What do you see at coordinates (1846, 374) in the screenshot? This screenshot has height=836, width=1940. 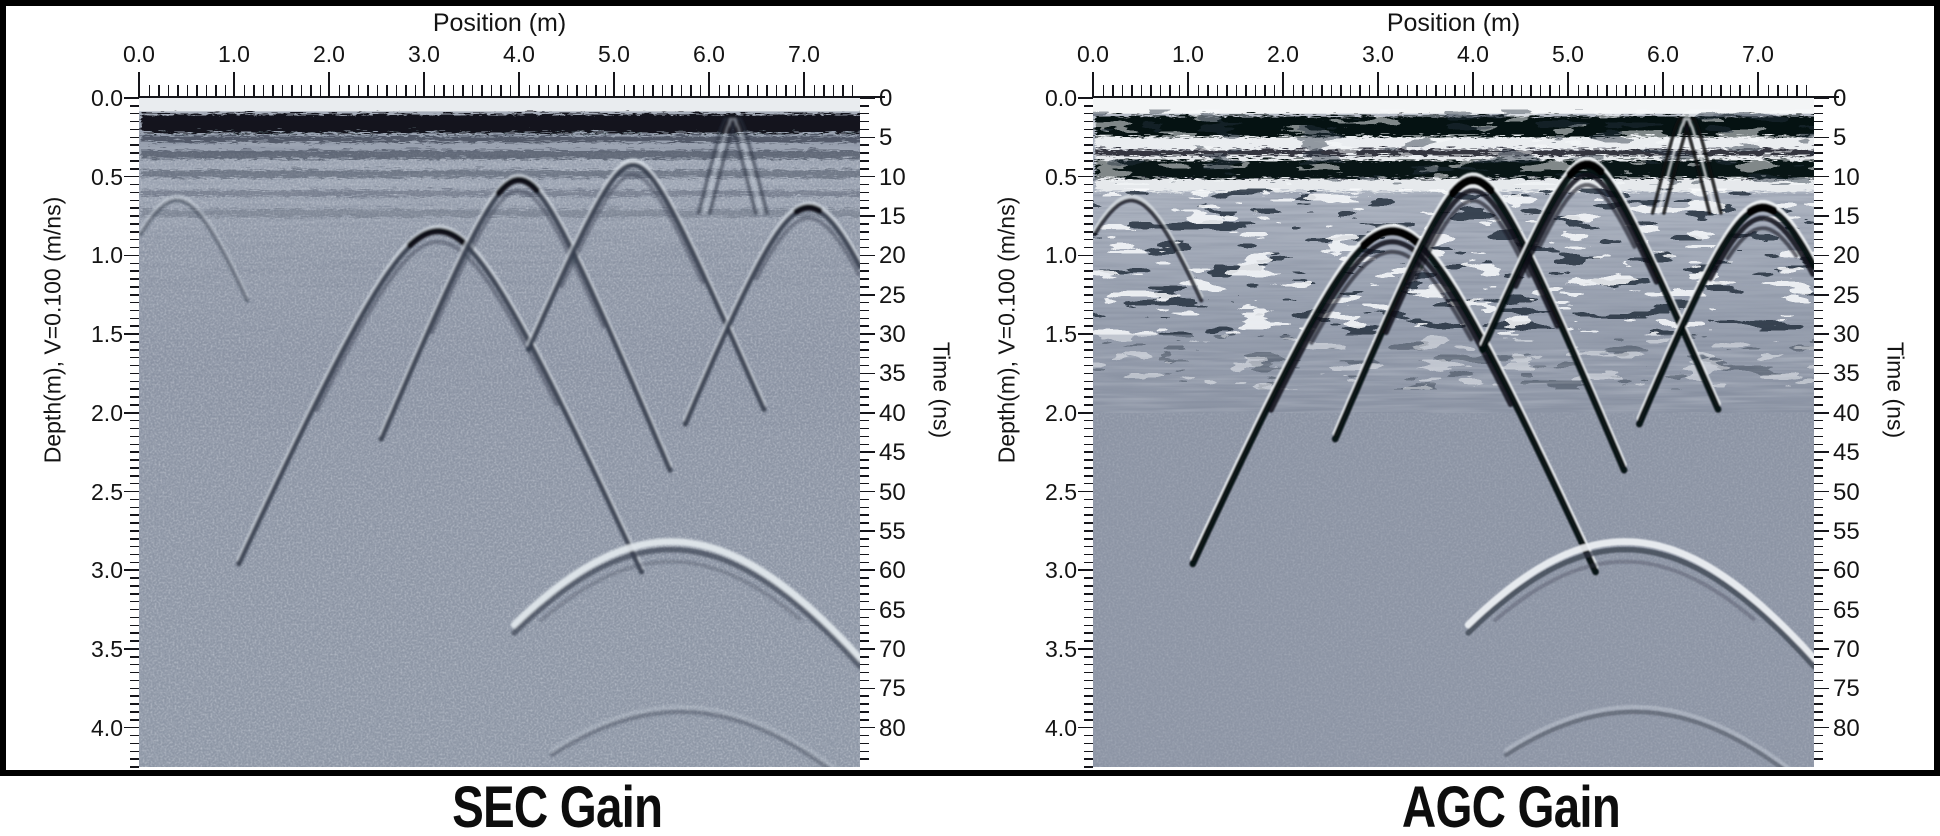 I see `time-tick-label: 35` at bounding box center [1846, 374].